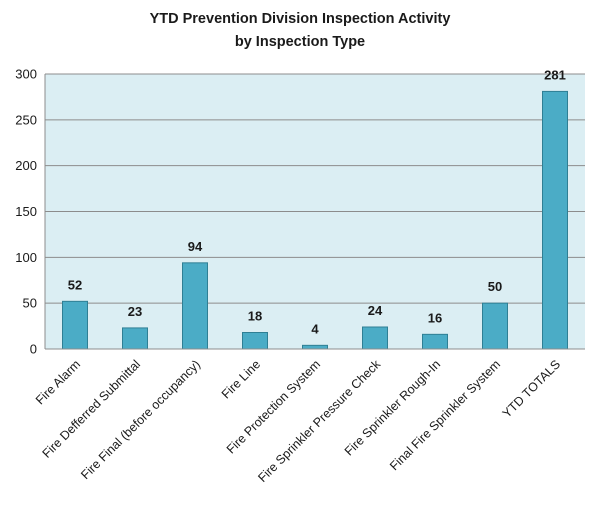  I want to click on x-tick-label: YTD TOTALS, so click(531, 388).